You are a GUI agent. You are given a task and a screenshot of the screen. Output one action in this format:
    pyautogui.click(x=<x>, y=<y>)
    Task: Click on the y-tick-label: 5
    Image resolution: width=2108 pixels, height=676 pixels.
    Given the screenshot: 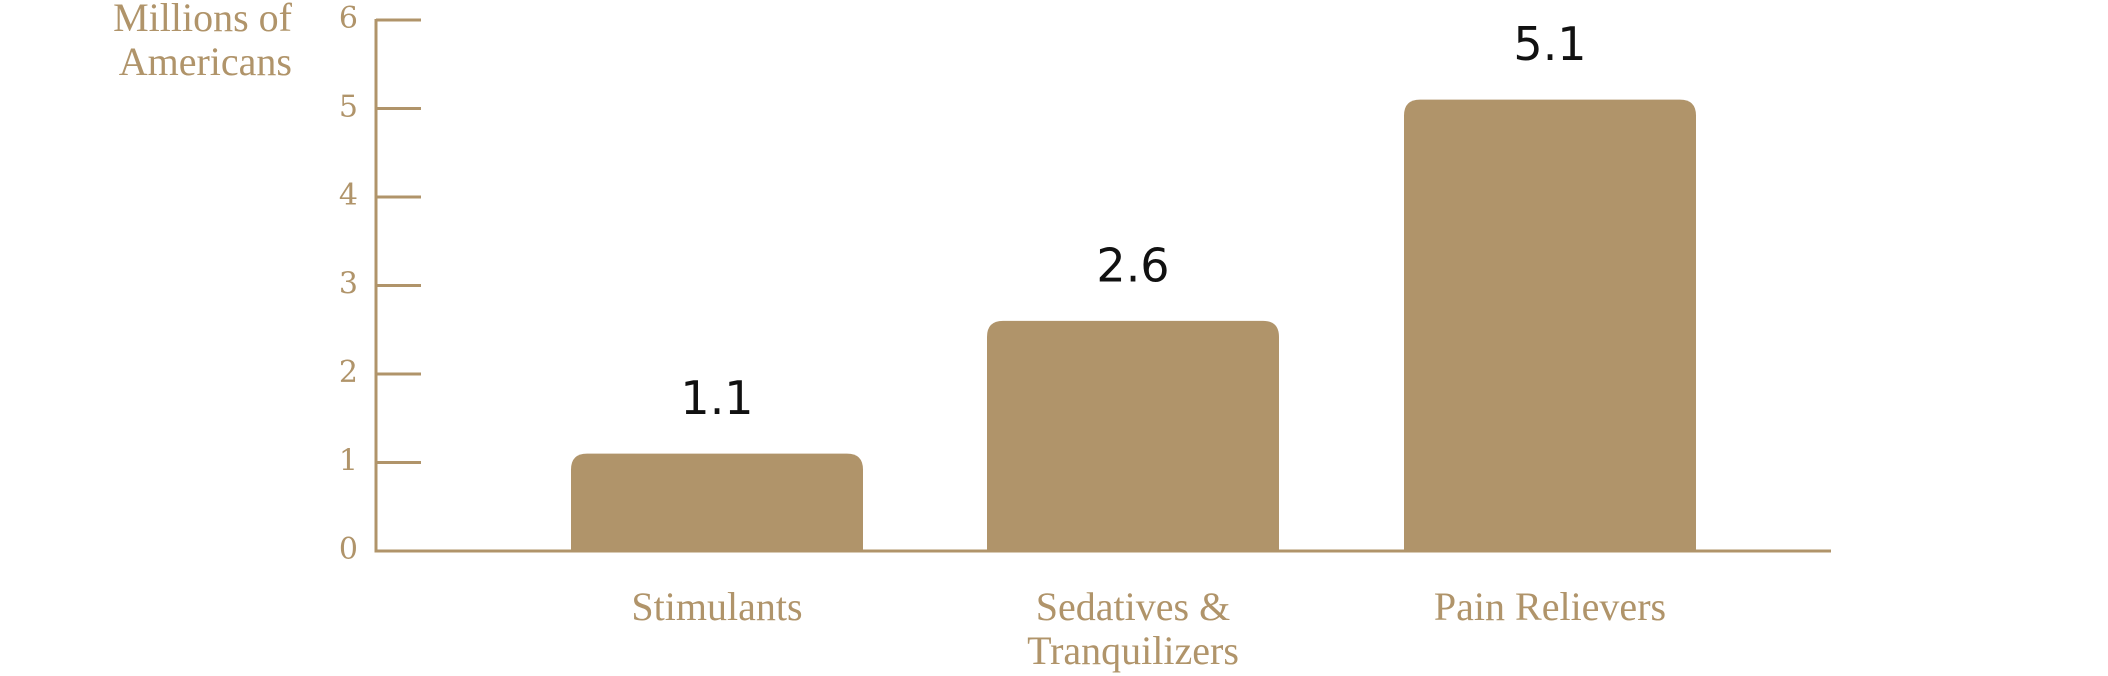 What is the action you would take?
    pyautogui.click(x=348, y=107)
    